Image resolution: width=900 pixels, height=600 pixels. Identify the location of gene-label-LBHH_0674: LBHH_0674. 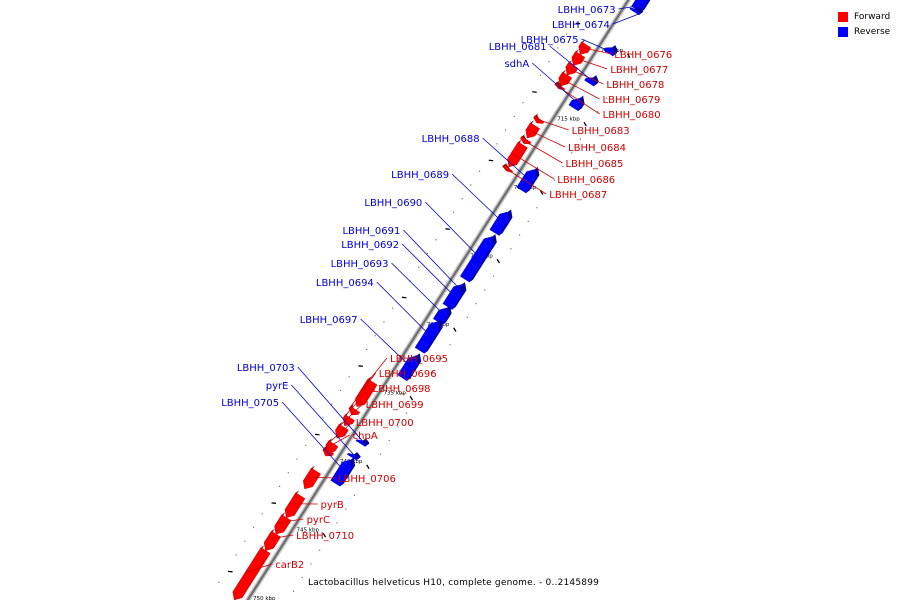
(581, 25).